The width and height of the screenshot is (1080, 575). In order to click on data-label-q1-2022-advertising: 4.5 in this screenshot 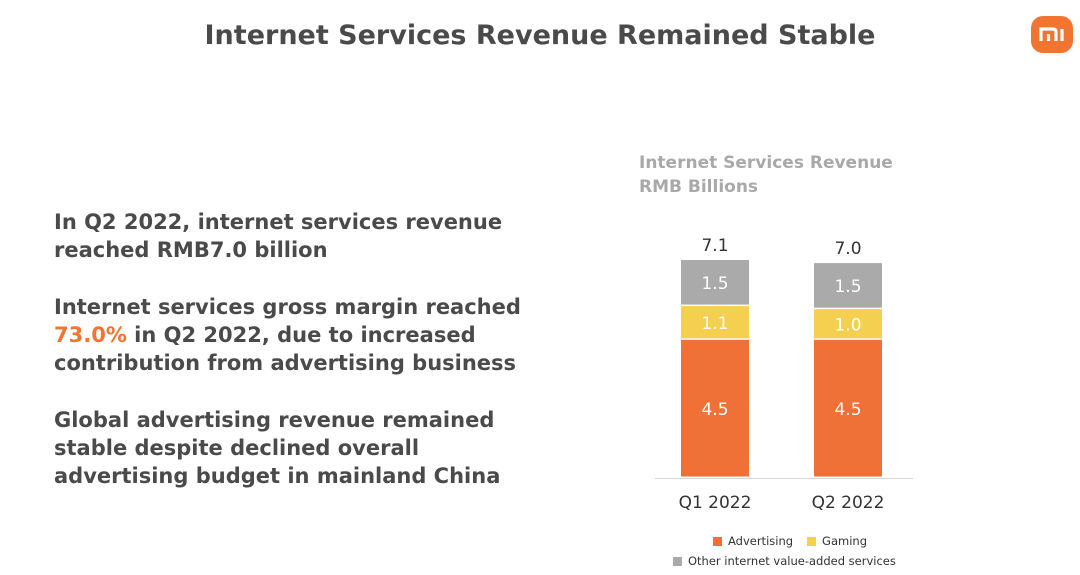, I will do `click(714, 410)`.